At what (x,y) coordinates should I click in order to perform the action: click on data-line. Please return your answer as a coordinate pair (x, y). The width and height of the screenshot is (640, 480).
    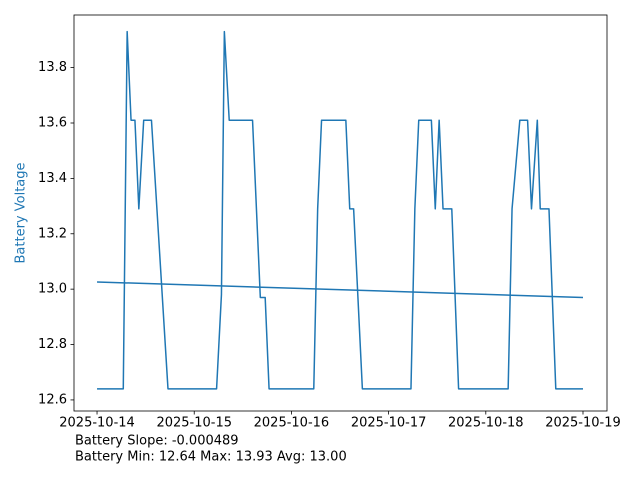
    Looking at the image, I should click on (340, 290).